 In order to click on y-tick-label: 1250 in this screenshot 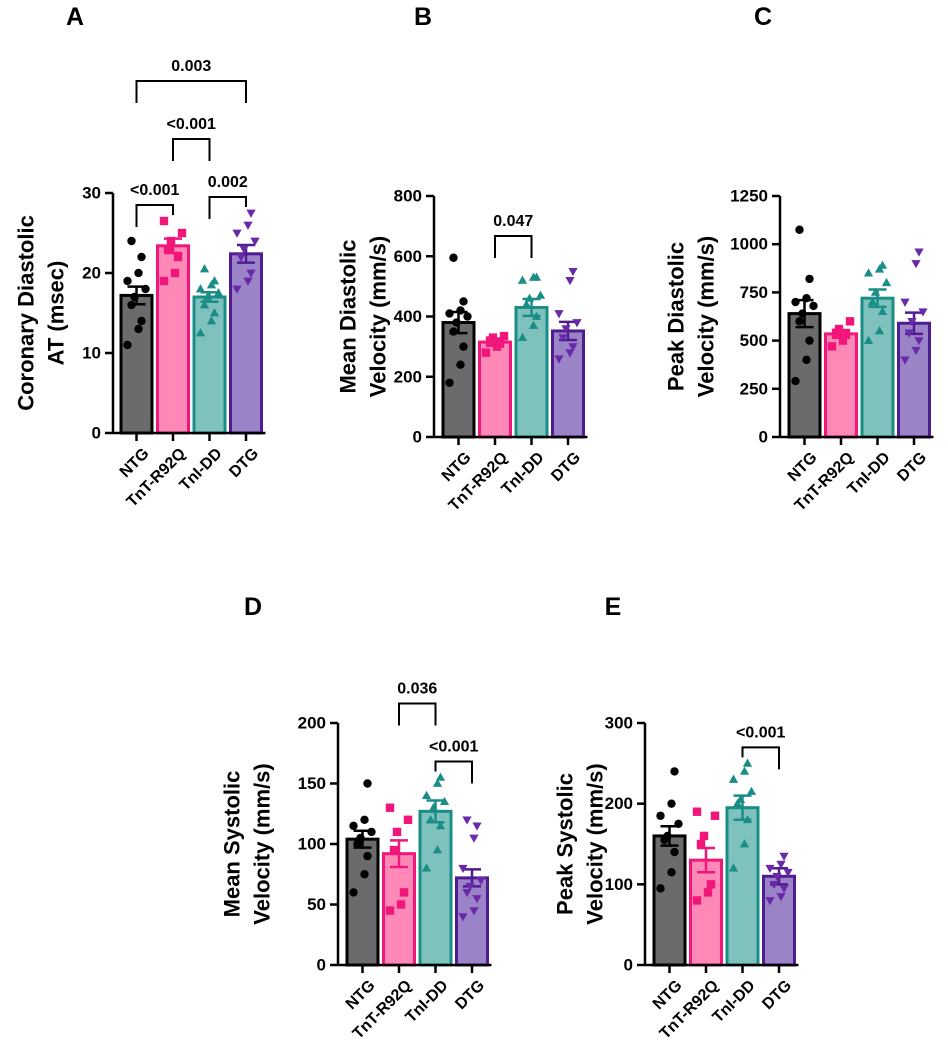, I will do `click(749, 196)`.